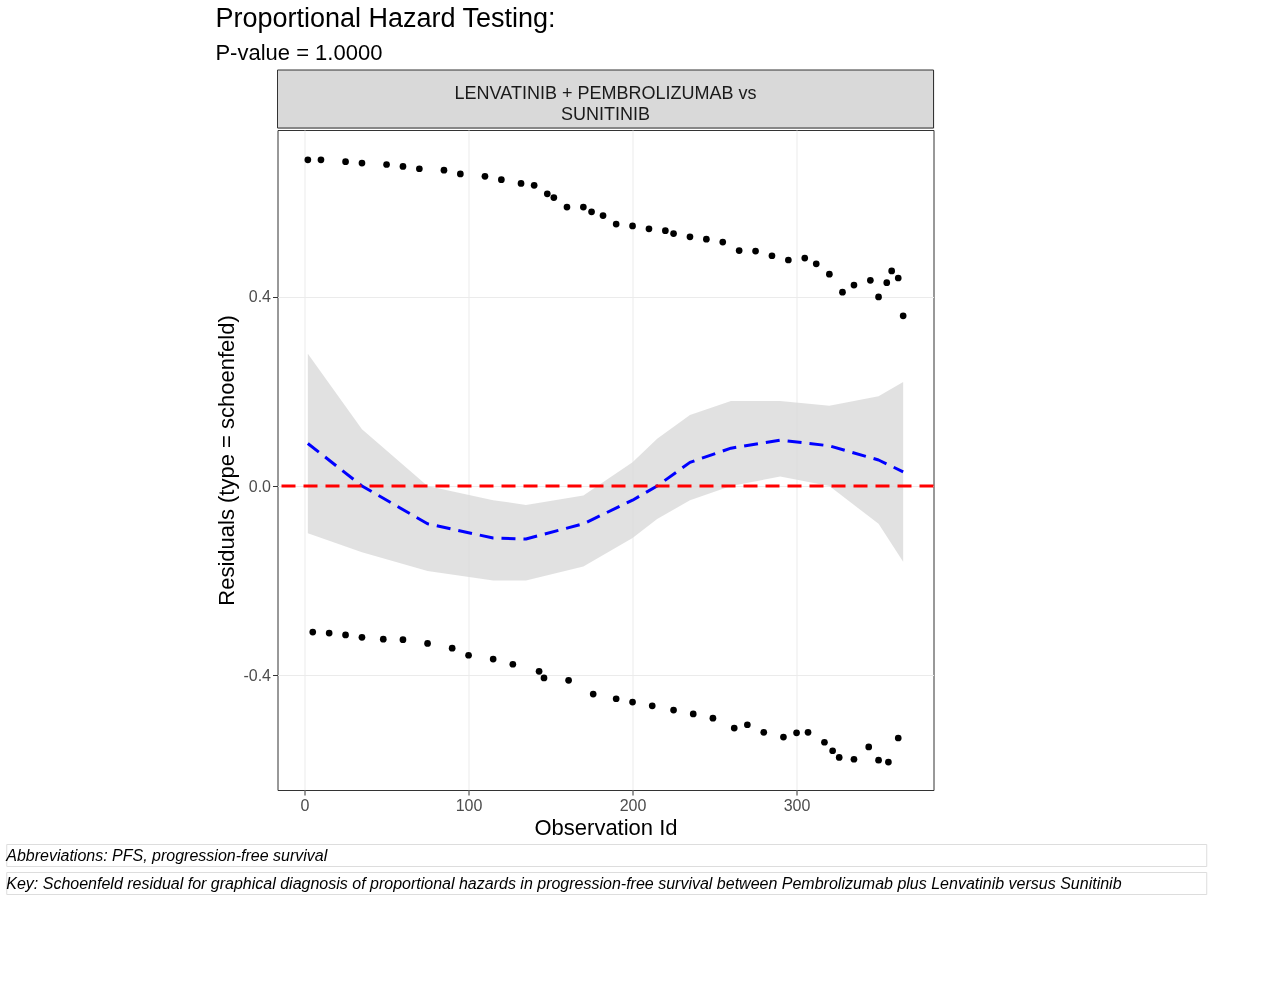 The image size is (1282, 988). What do you see at coordinates (605, 103) in the screenshot?
I see `text: LENVATINIB + PEMBROLIZUMAB vs SUNITINIB` at bounding box center [605, 103].